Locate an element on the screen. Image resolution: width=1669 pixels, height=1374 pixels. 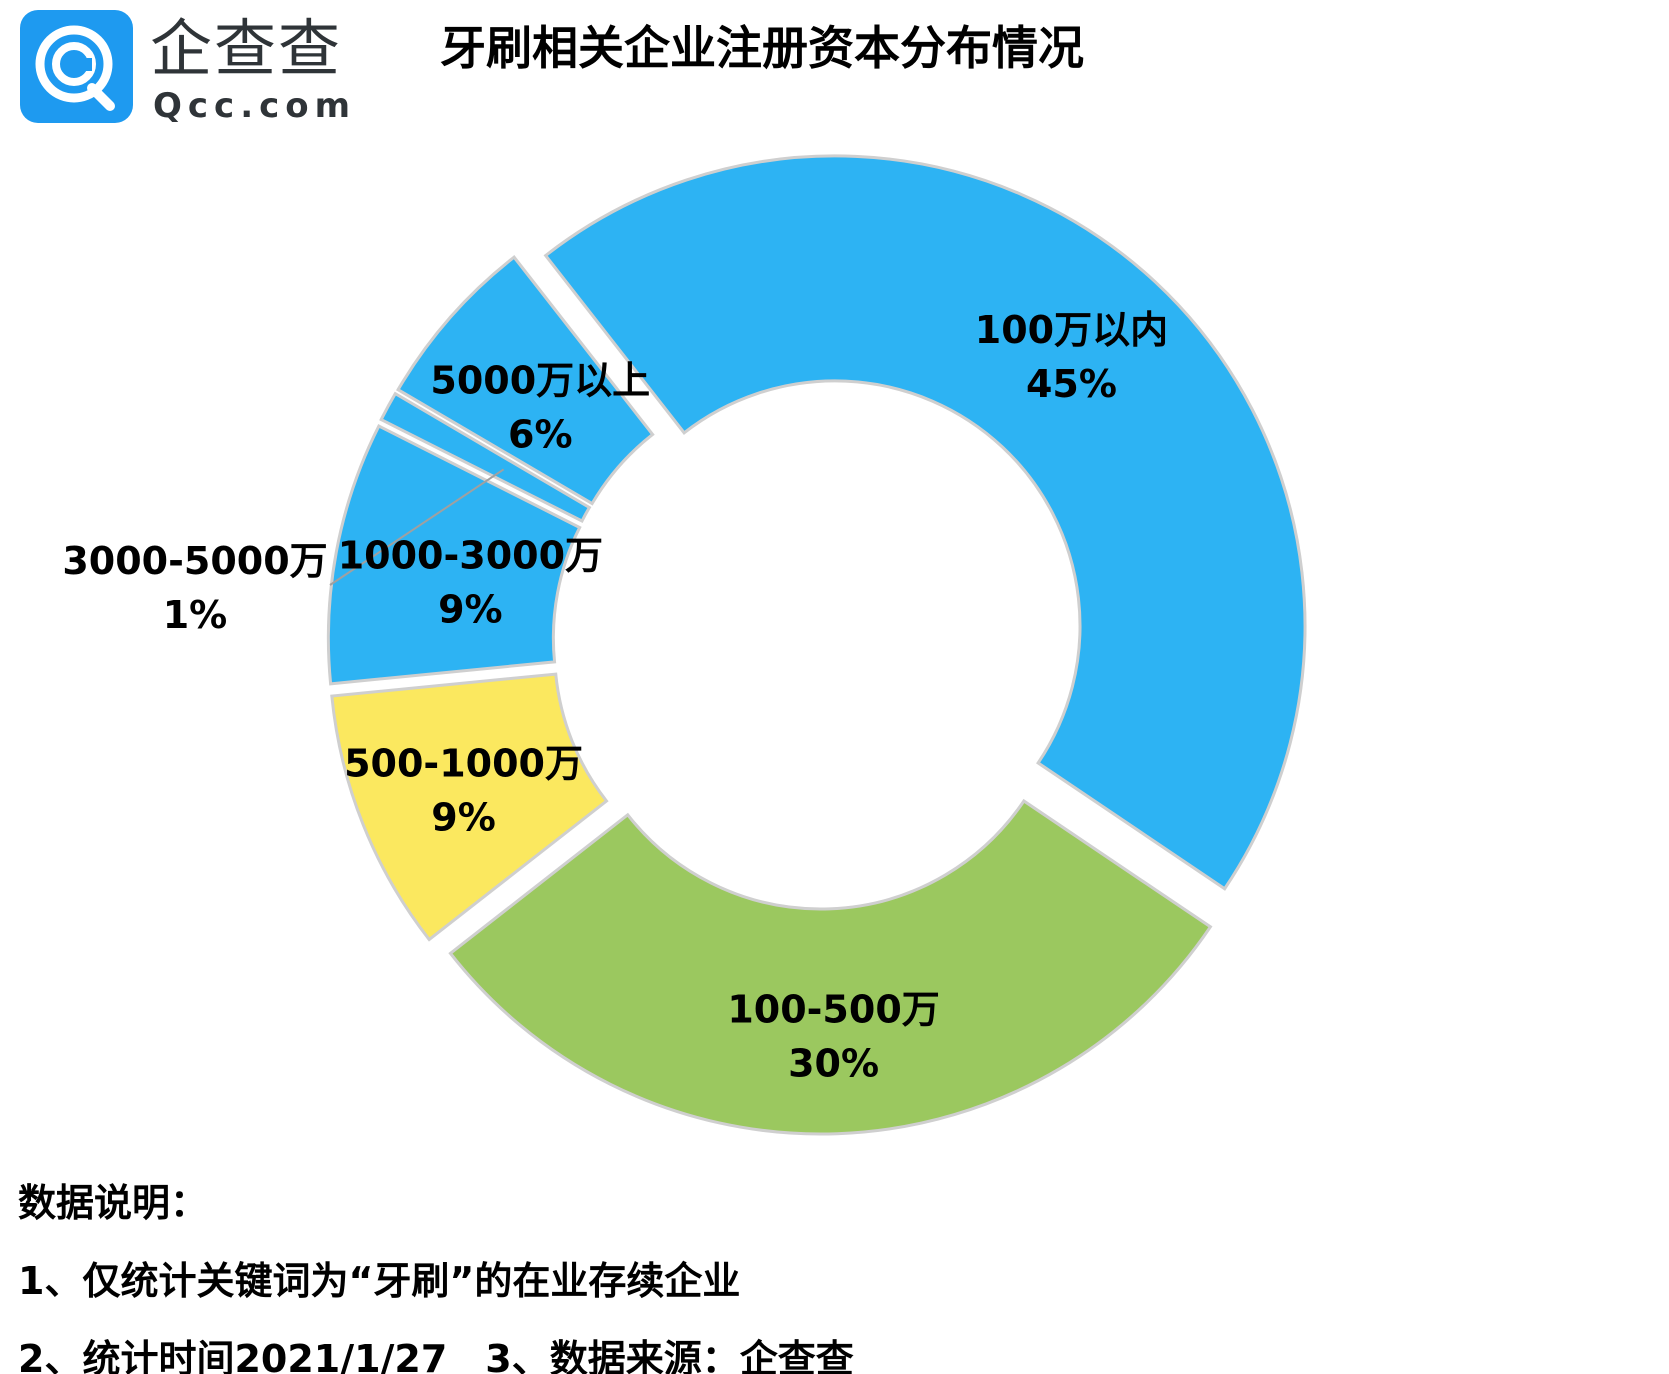
slice-over-50m is located at coordinates (525, 380).